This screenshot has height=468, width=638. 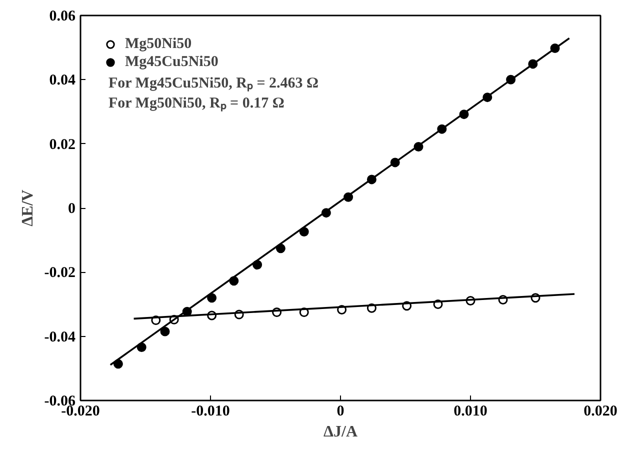 What do you see at coordinates (62, 144) in the screenshot?
I see `y-tick-label: 0.02` at bounding box center [62, 144].